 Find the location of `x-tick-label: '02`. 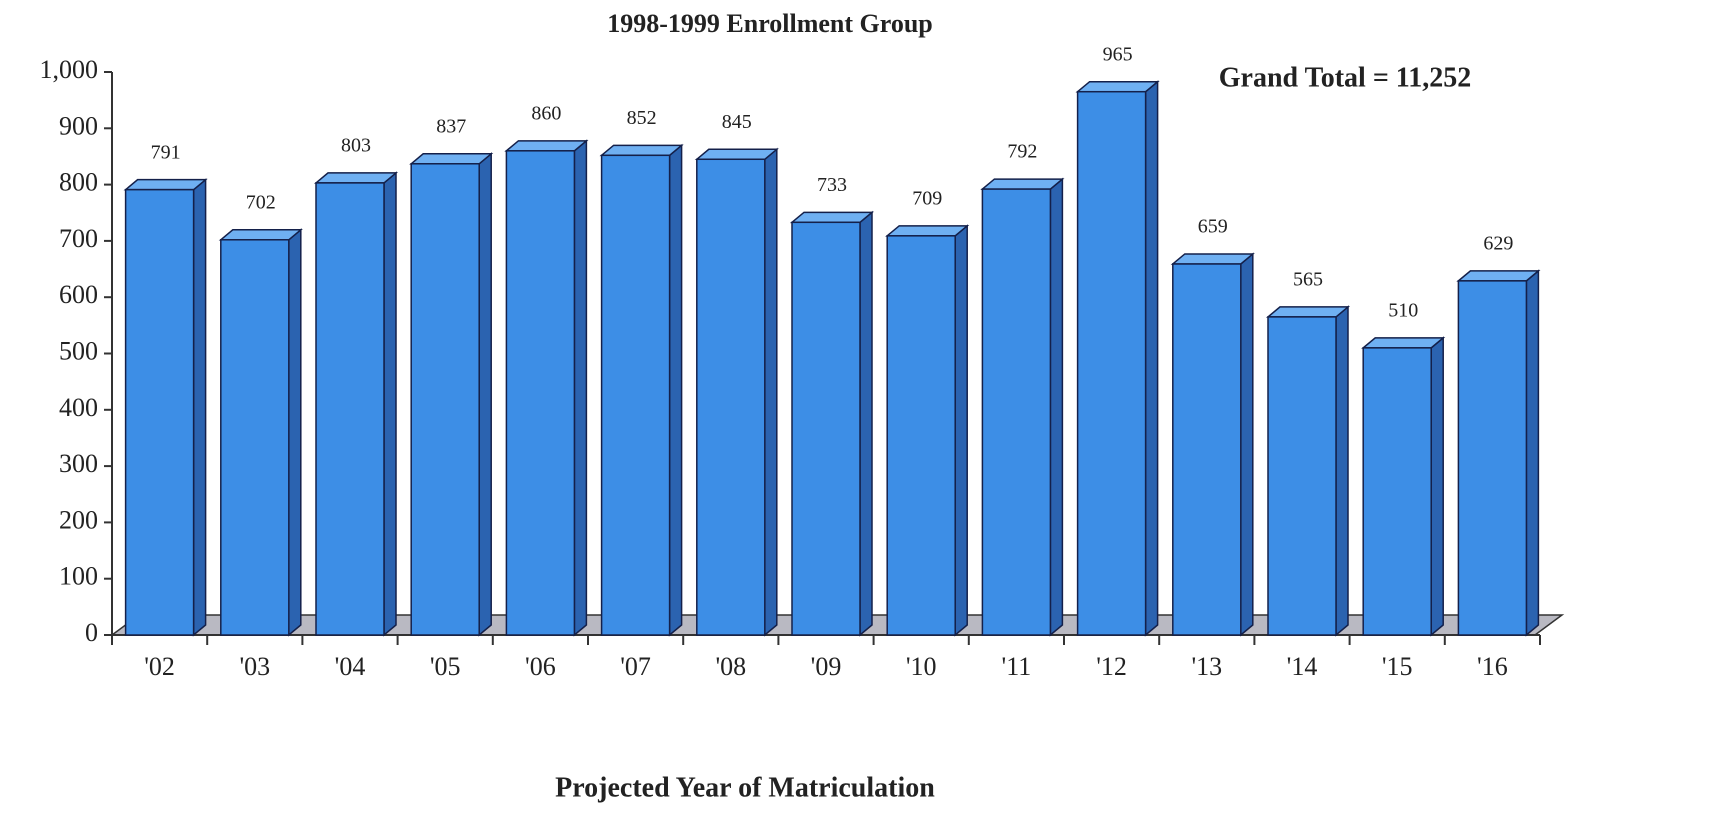

x-tick-label: '02 is located at coordinates (159, 666).